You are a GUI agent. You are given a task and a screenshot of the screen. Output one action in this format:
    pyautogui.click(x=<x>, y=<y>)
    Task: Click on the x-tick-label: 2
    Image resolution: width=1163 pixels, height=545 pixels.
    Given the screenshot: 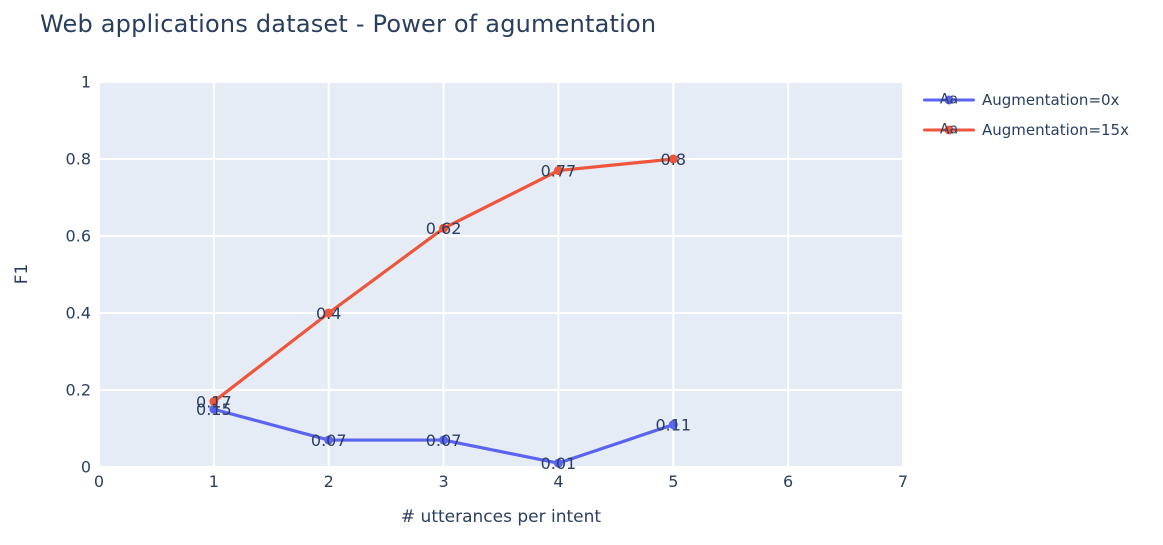 What is the action you would take?
    pyautogui.click(x=328, y=481)
    